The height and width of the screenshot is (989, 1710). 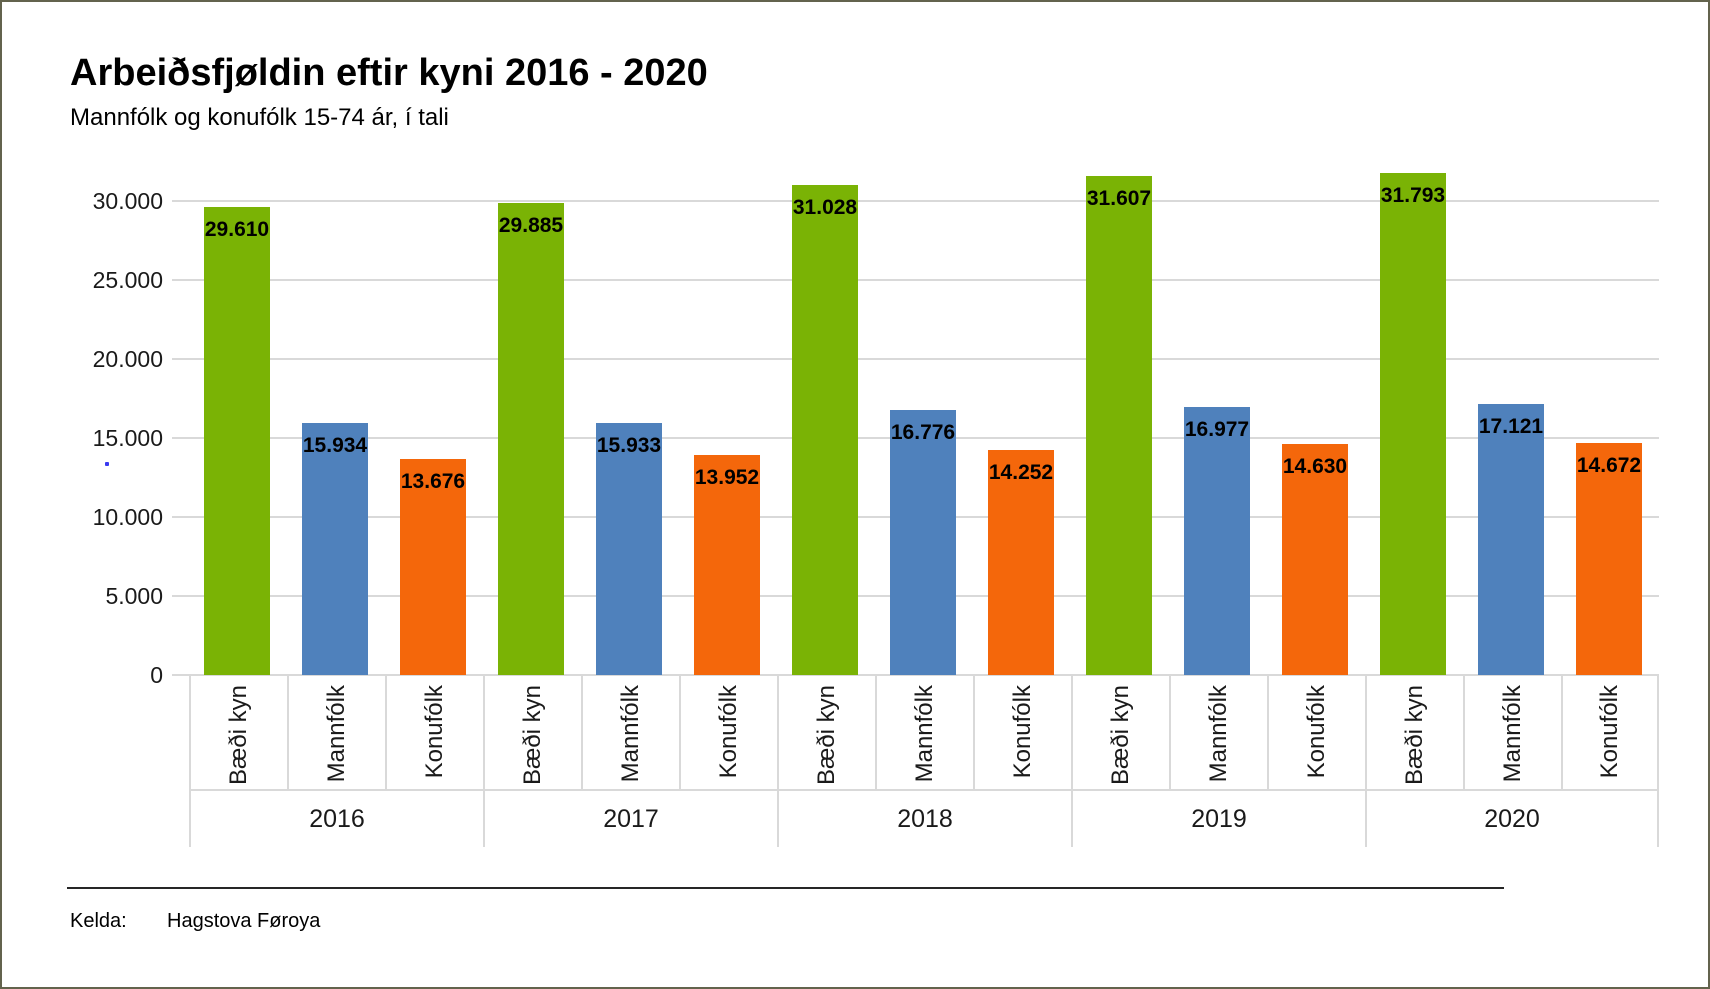 I want to click on bar-value-label: 13.676, so click(x=433, y=481).